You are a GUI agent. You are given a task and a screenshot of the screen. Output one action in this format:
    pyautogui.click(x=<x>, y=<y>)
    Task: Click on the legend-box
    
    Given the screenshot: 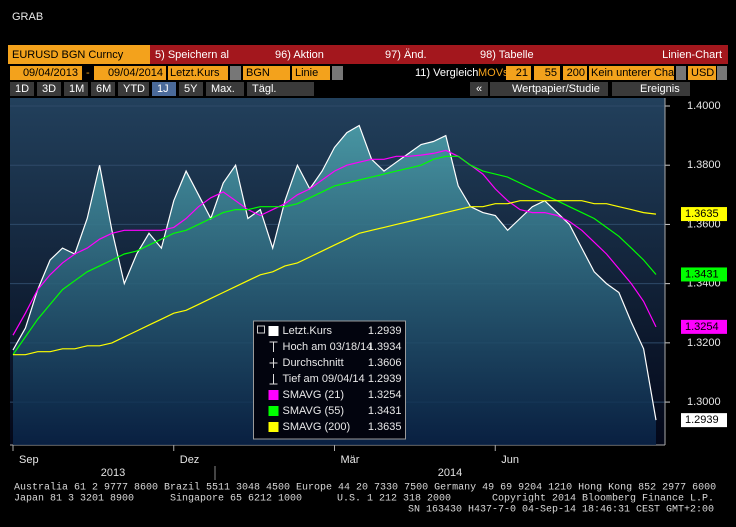 What is the action you would take?
    pyautogui.click(x=329, y=380)
    